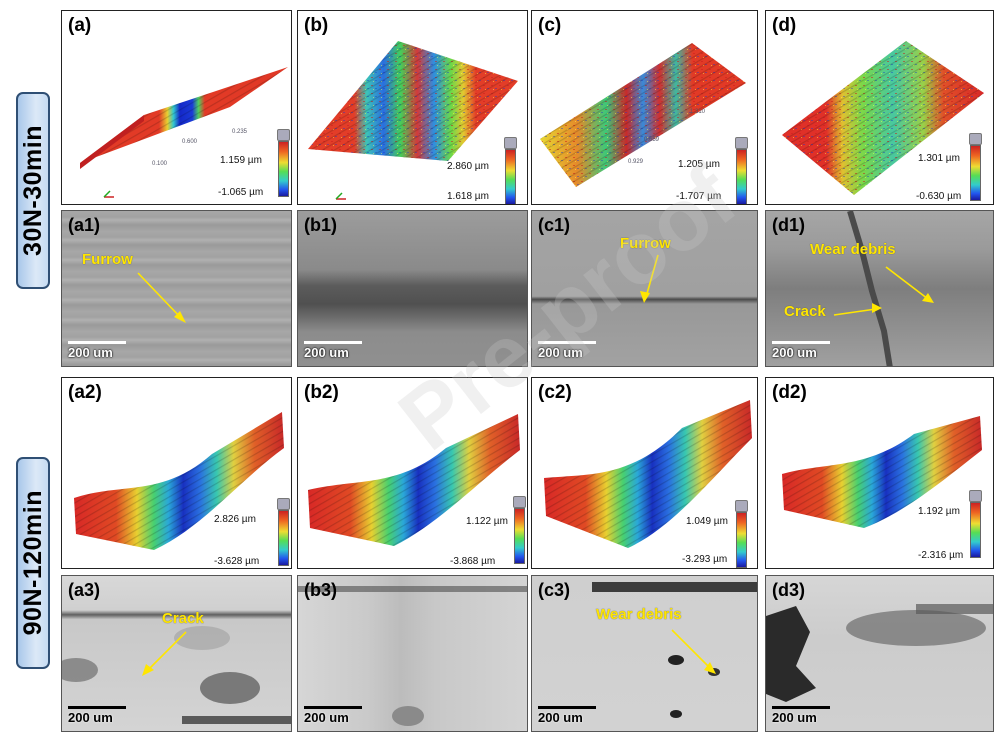  I want to click on colorbar-min-value: -1.065 µm, so click(241, 192).